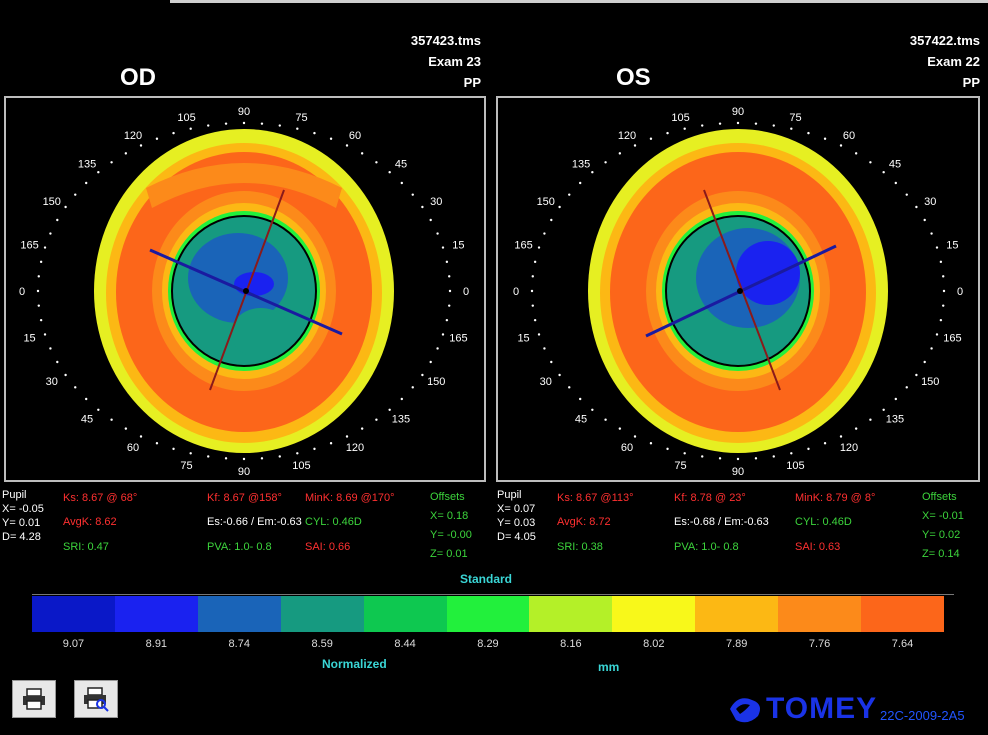 This screenshot has width=988, height=735. Describe the element at coordinates (96, 699) in the screenshot. I see `print-preview-button` at that location.